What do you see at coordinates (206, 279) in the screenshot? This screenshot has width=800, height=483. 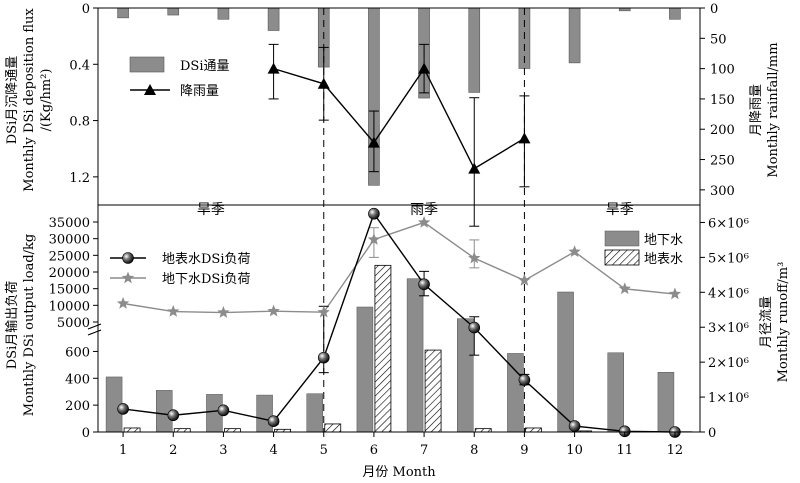 I see `legend-groundwater-load-label: 地下水DSi负荷` at bounding box center [206, 279].